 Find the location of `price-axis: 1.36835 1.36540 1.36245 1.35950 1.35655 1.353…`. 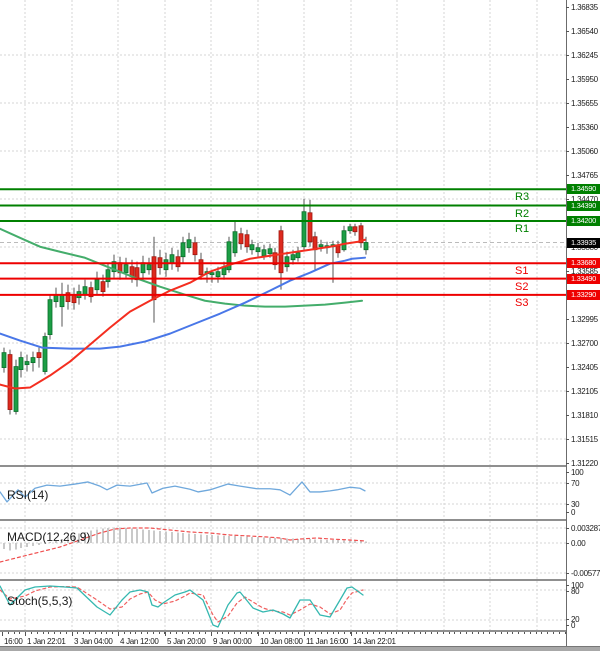

price-axis: 1.36835 1.36540 1.36245 1.35950 1.35655 1.353… is located at coordinates (583, 323).